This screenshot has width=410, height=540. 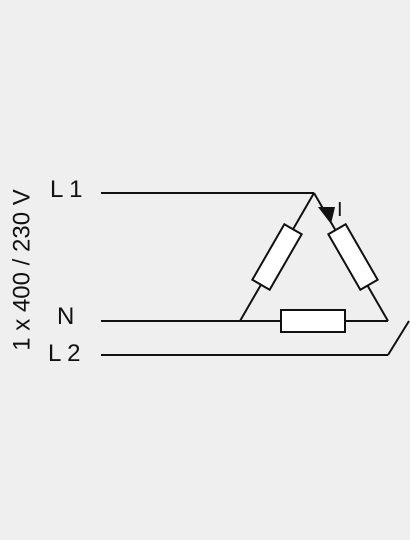 What do you see at coordinates (398, 338) in the screenshot?
I see `l2-riser-wire` at bounding box center [398, 338].